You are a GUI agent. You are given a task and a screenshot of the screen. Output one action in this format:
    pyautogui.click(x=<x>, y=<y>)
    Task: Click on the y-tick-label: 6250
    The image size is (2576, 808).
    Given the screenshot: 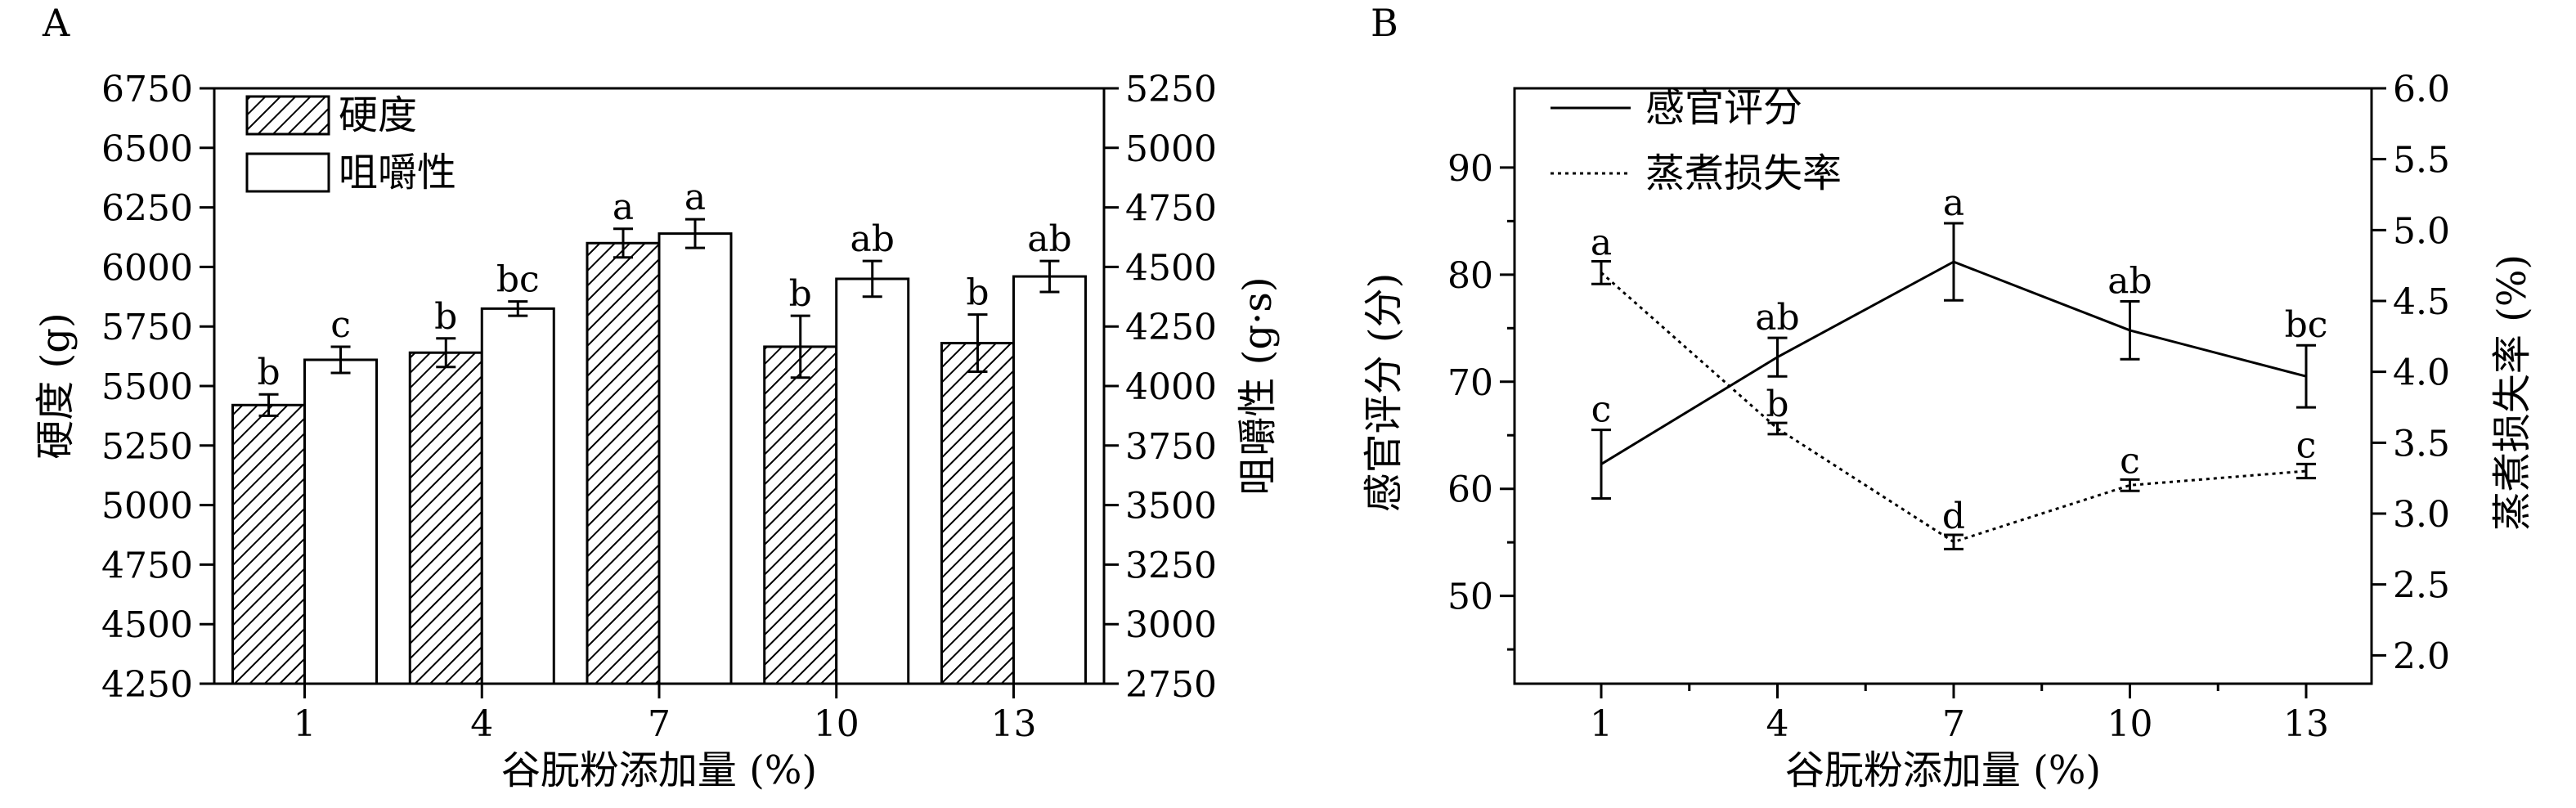 What is the action you would take?
    pyautogui.click(x=147, y=209)
    